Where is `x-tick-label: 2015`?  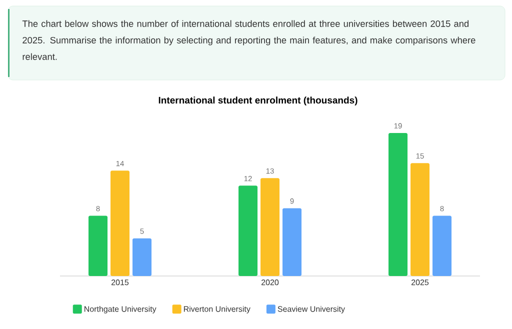 x-tick-label: 2015 is located at coordinates (120, 283).